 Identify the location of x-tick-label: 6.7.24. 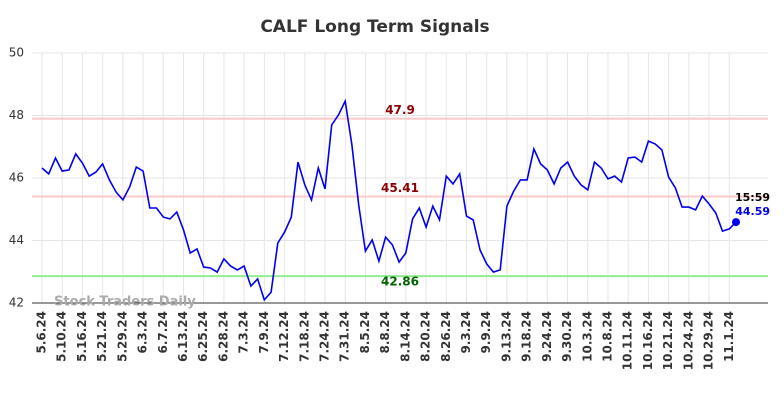
(163, 332).